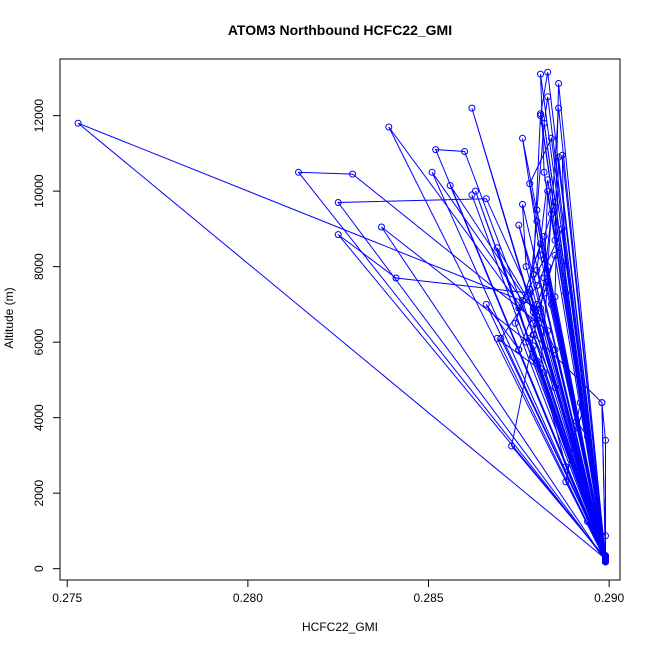 This screenshot has height=650, width=650. Describe the element at coordinates (39, 341) in the screenshot. I see `y-tick-label: 6000` at that location.